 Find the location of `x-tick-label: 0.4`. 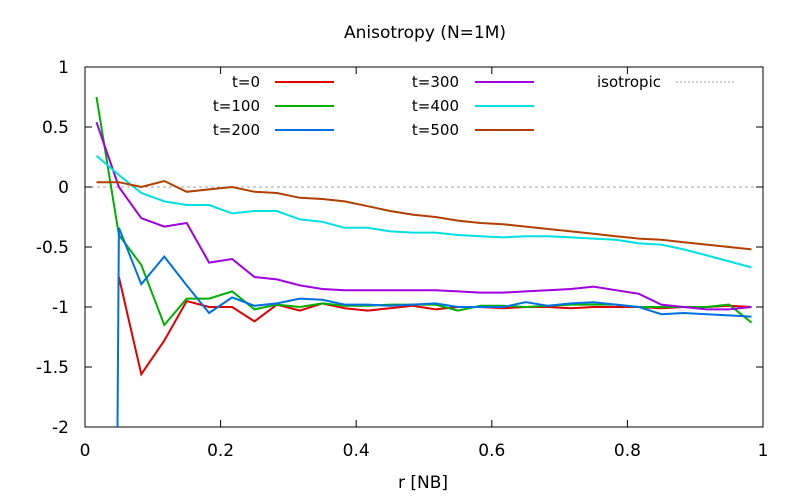

x-tick-label: 0.4 is located at coordinates (356, 451).